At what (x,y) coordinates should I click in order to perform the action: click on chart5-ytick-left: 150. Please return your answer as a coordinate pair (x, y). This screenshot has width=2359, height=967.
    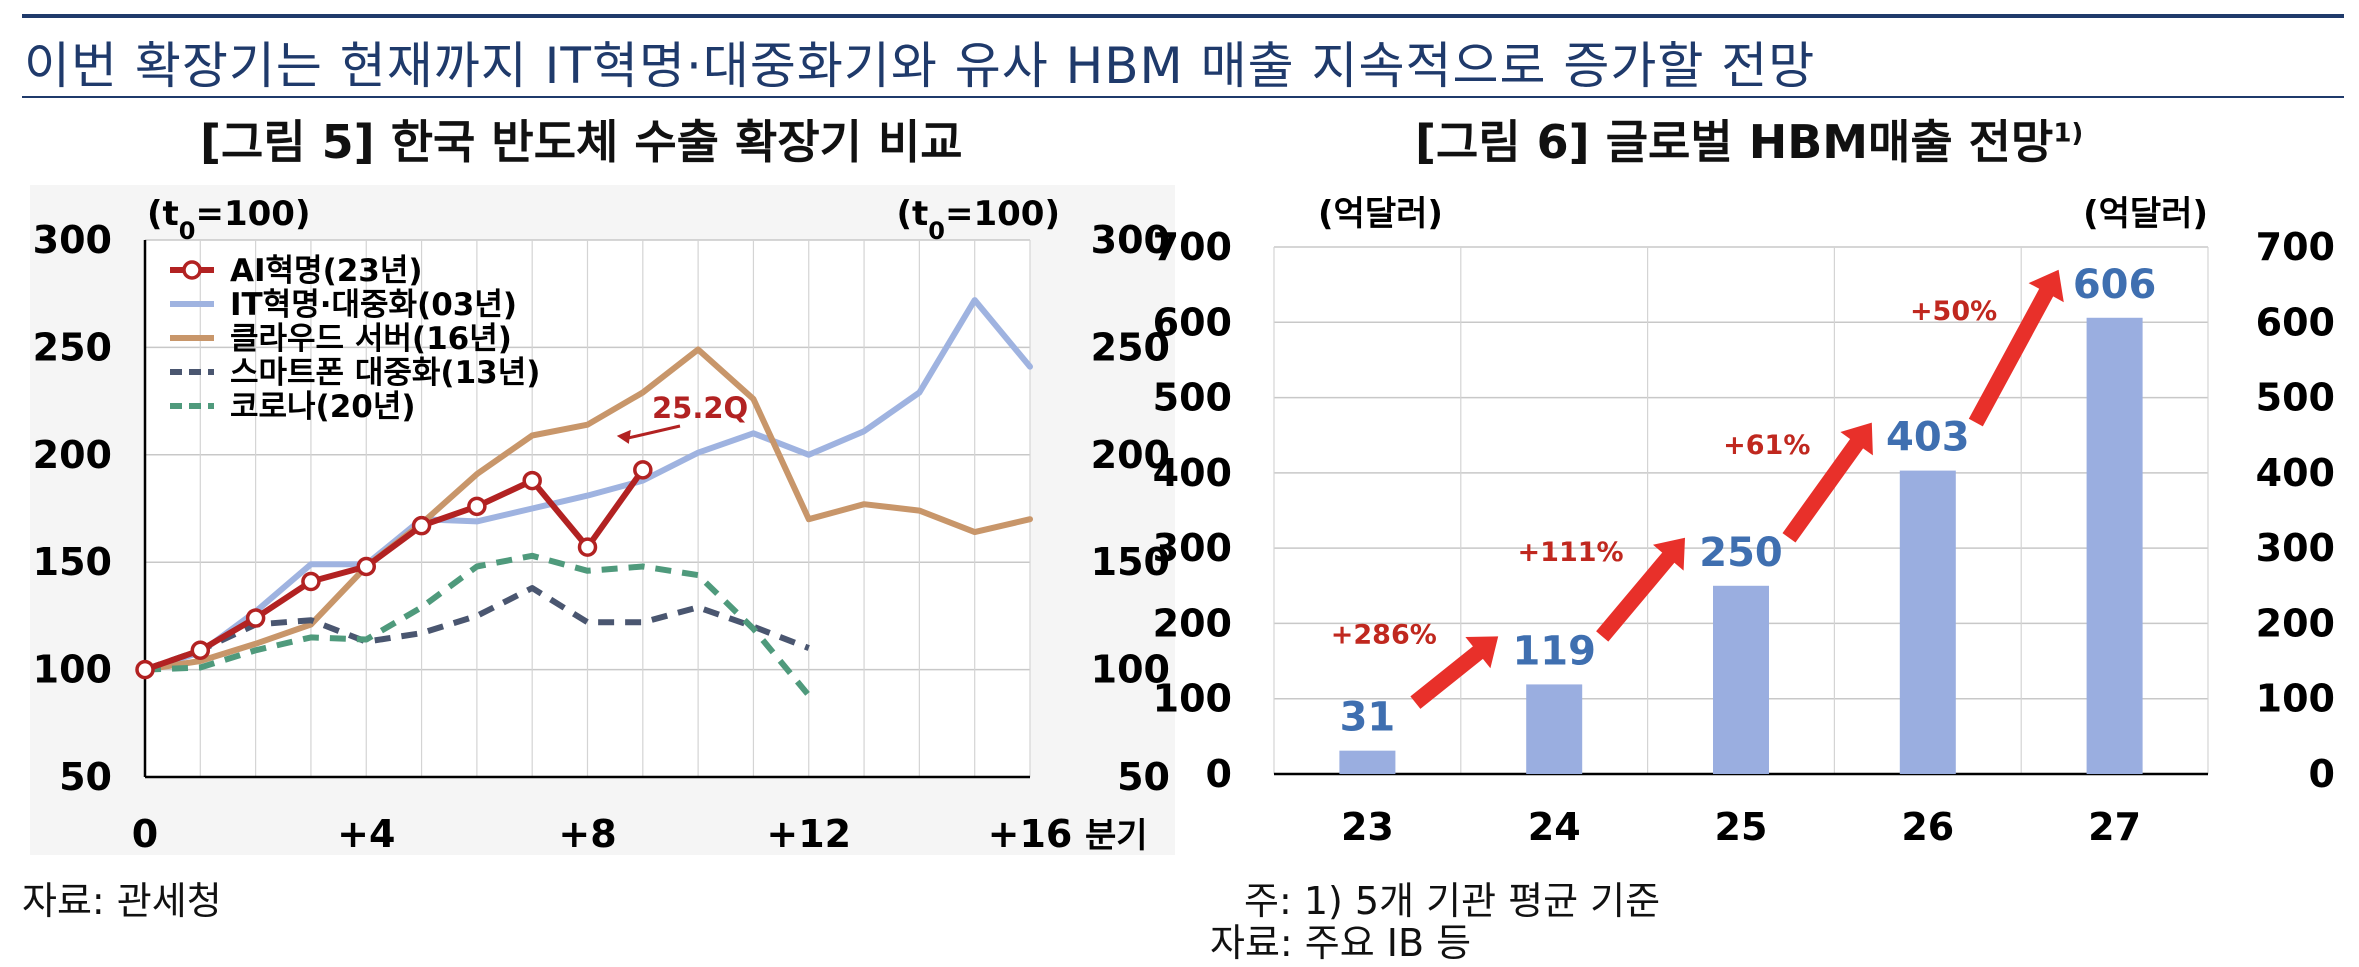
    Looking at the image, I should click on (72, 562).